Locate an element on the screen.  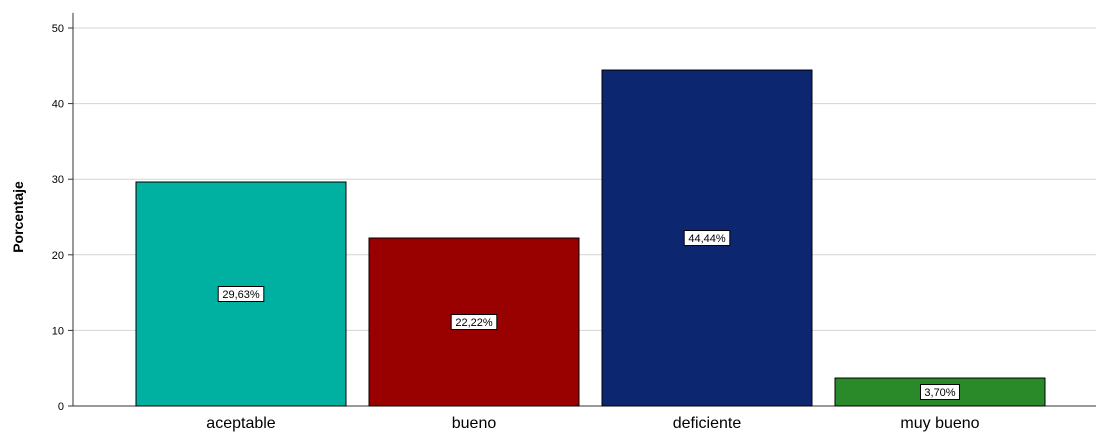
x-tick-label: deficiente is located at coordinates (707, 423).